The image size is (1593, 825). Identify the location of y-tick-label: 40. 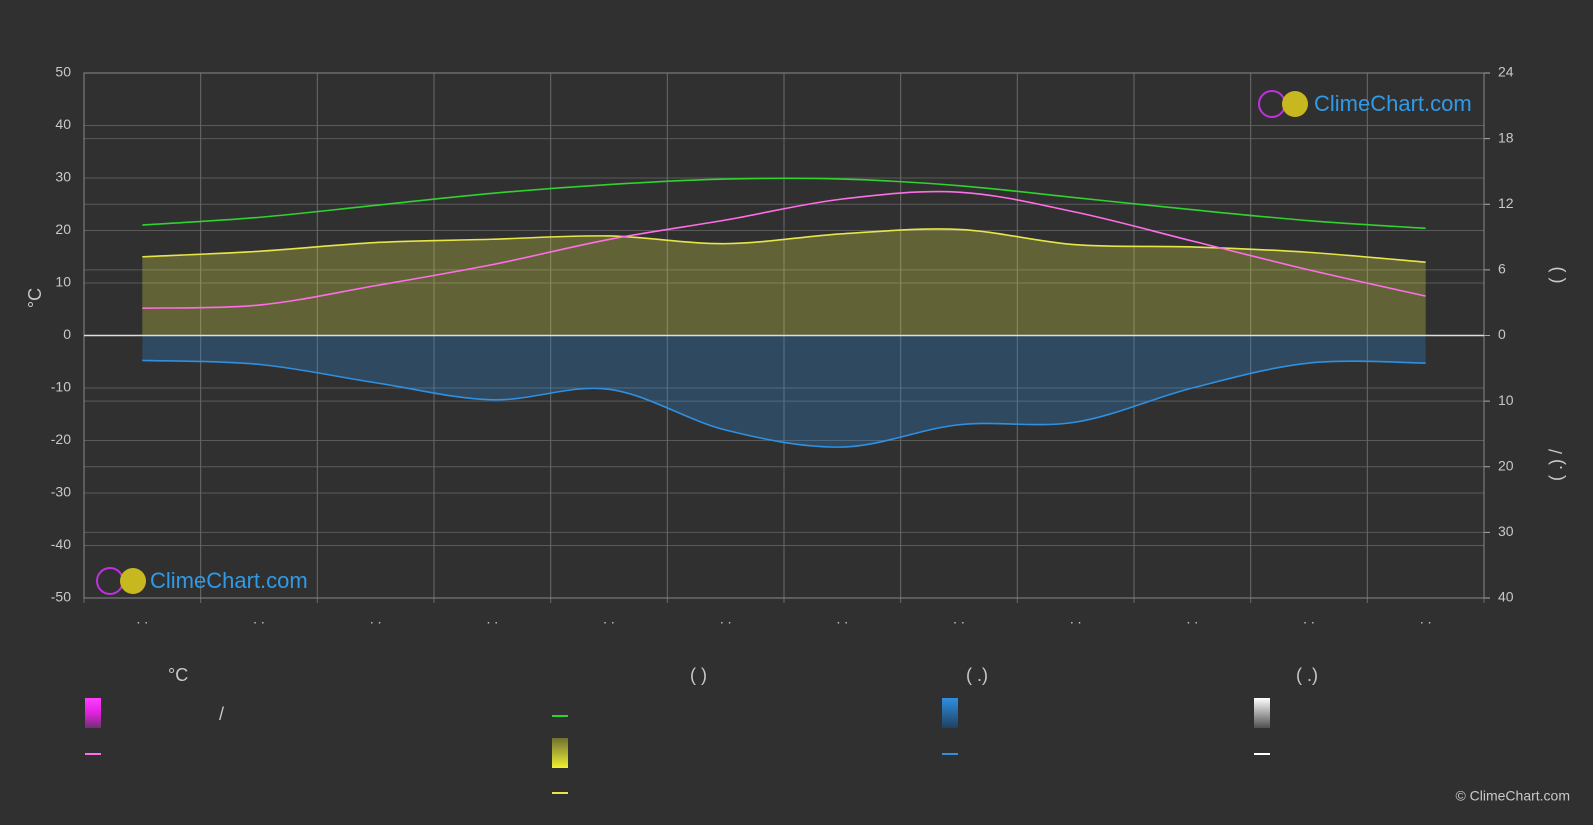
(63, 124).